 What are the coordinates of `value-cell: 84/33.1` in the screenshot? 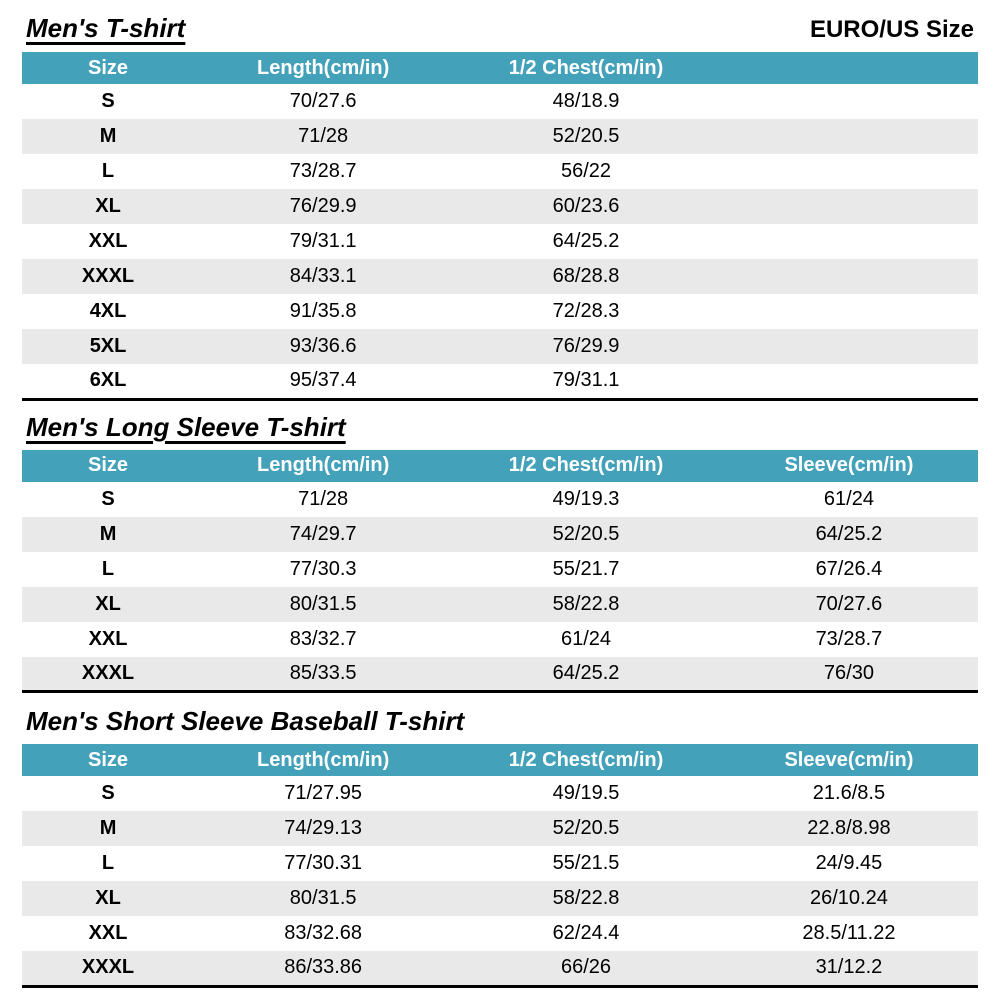 It's located at (323, 276).